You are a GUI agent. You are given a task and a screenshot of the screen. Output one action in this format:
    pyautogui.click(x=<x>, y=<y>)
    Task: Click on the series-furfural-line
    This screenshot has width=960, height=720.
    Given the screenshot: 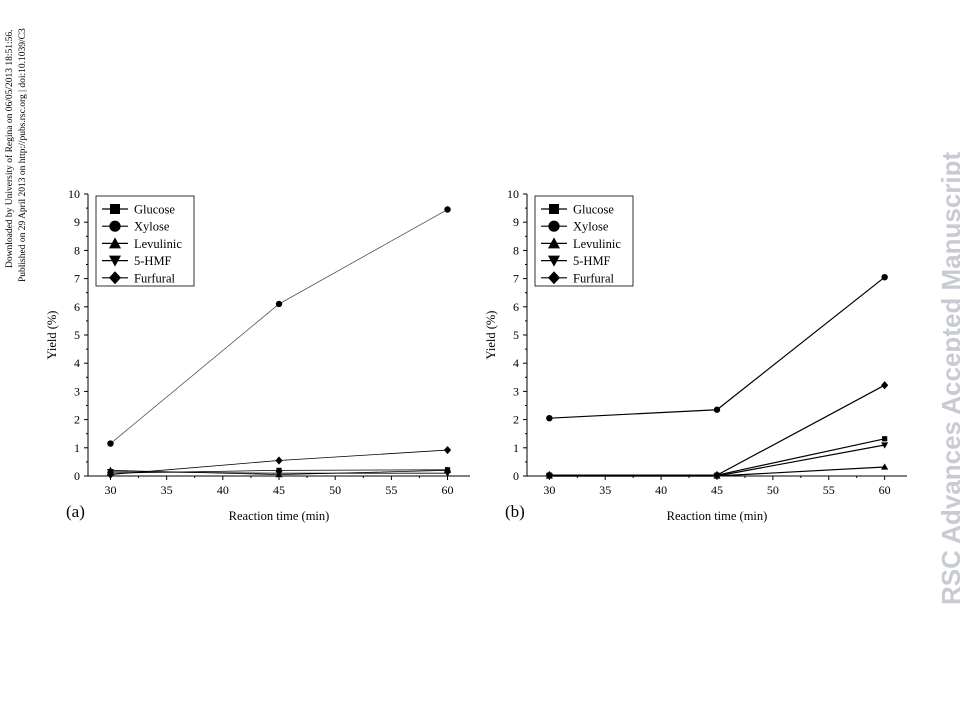 What is the action you would take?
    pyautogui.click(x=717, y=430)
    